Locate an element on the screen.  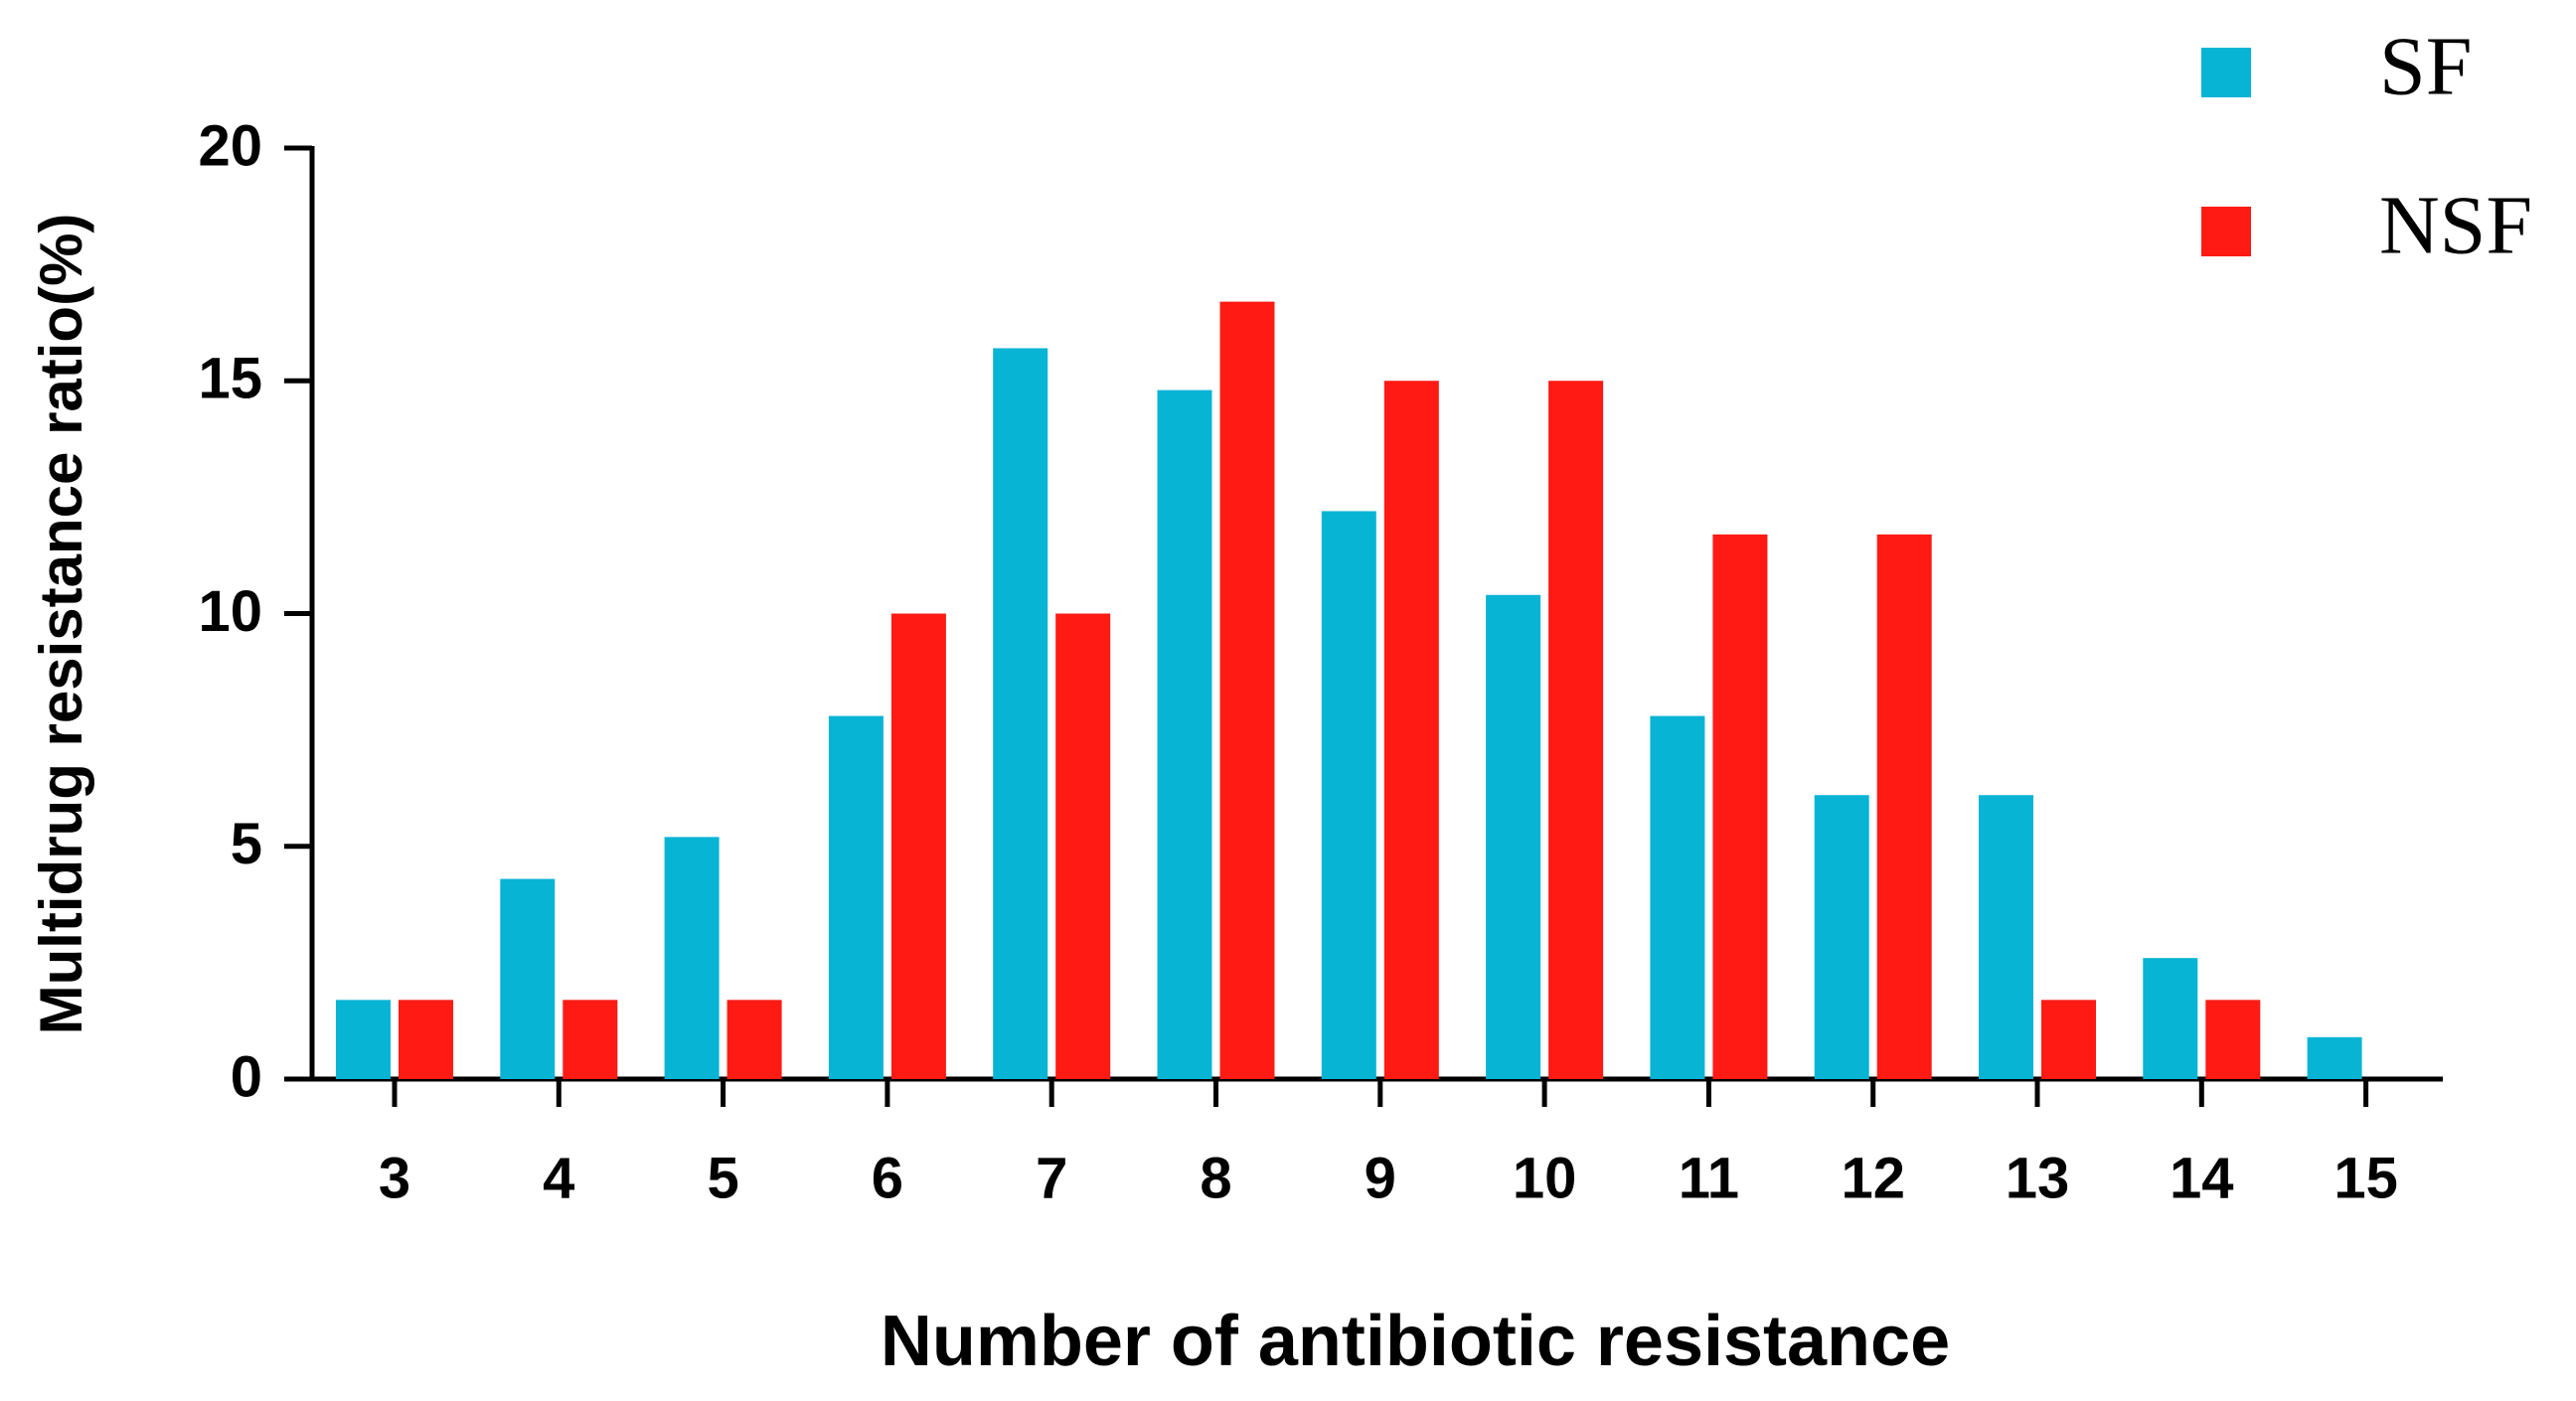
x-tick-label: 11 is located at coordinates (1709, 1178).